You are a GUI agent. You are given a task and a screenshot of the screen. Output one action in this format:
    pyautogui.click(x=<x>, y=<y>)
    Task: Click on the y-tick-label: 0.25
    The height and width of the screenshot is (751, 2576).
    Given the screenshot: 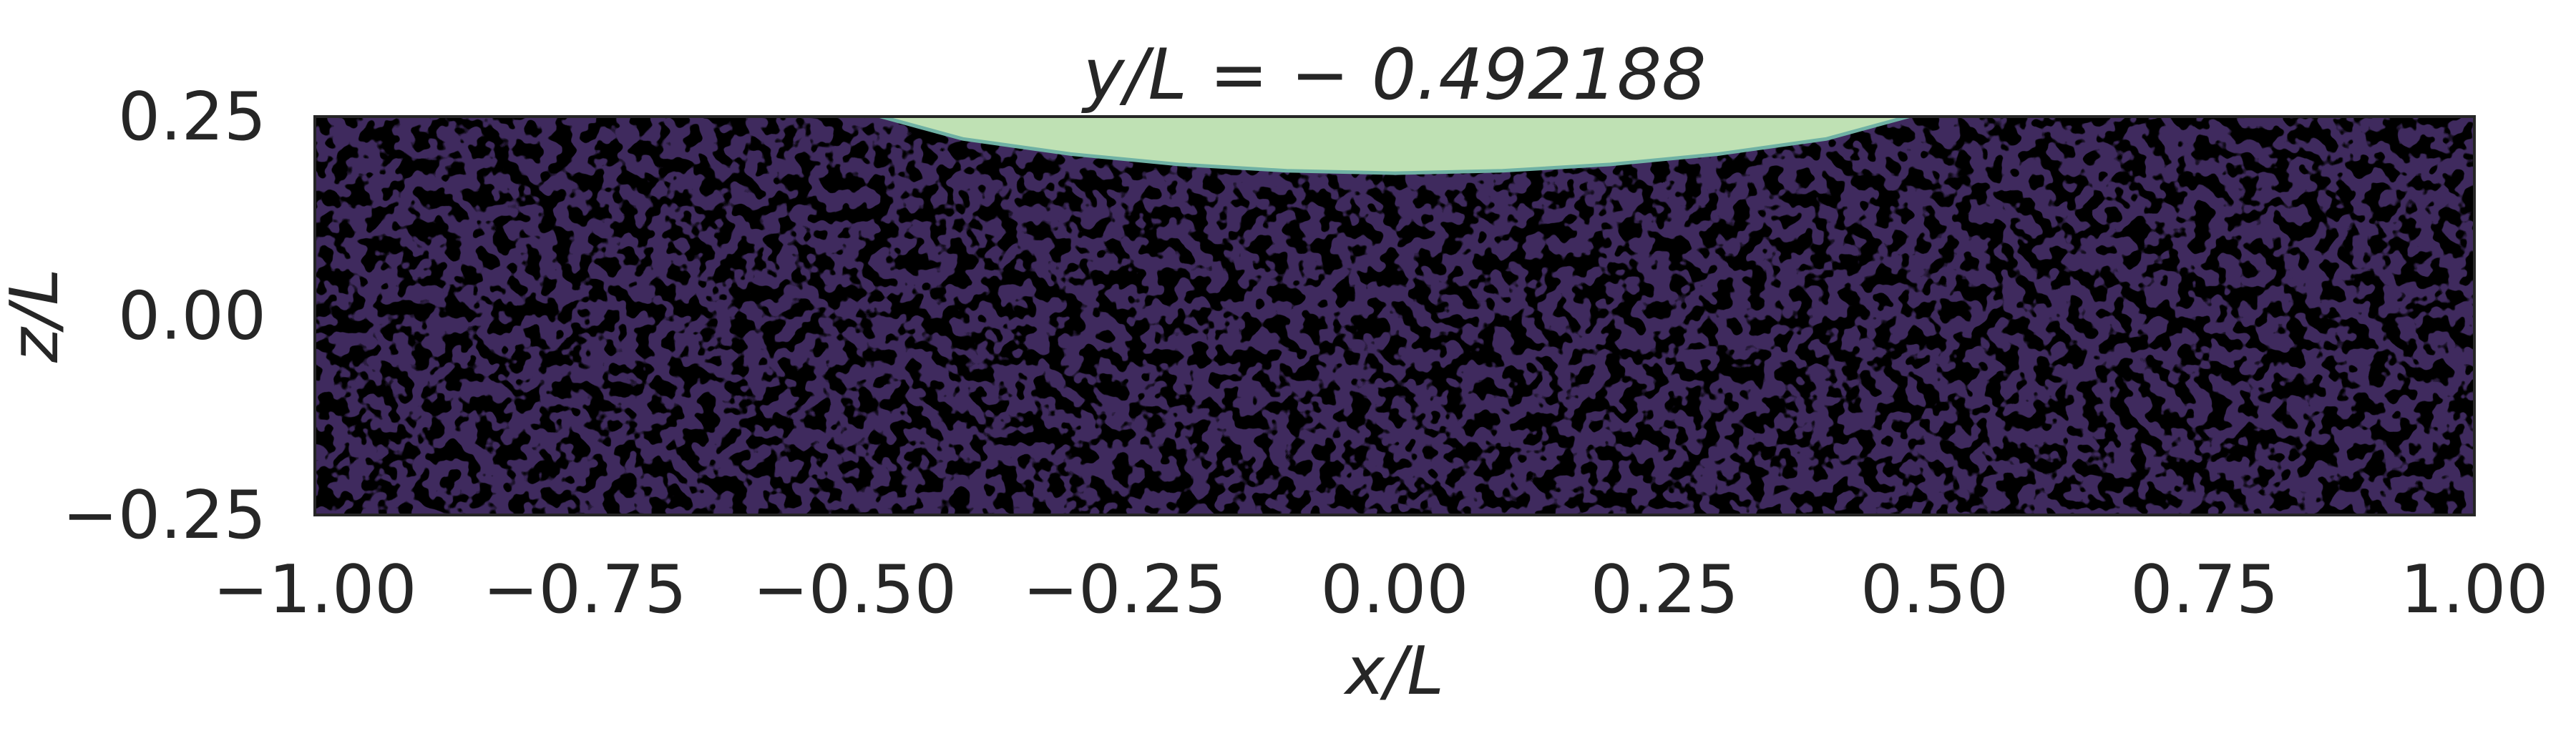 What is the action you would take?
    pyautogui.click(x=192, y=116)
    